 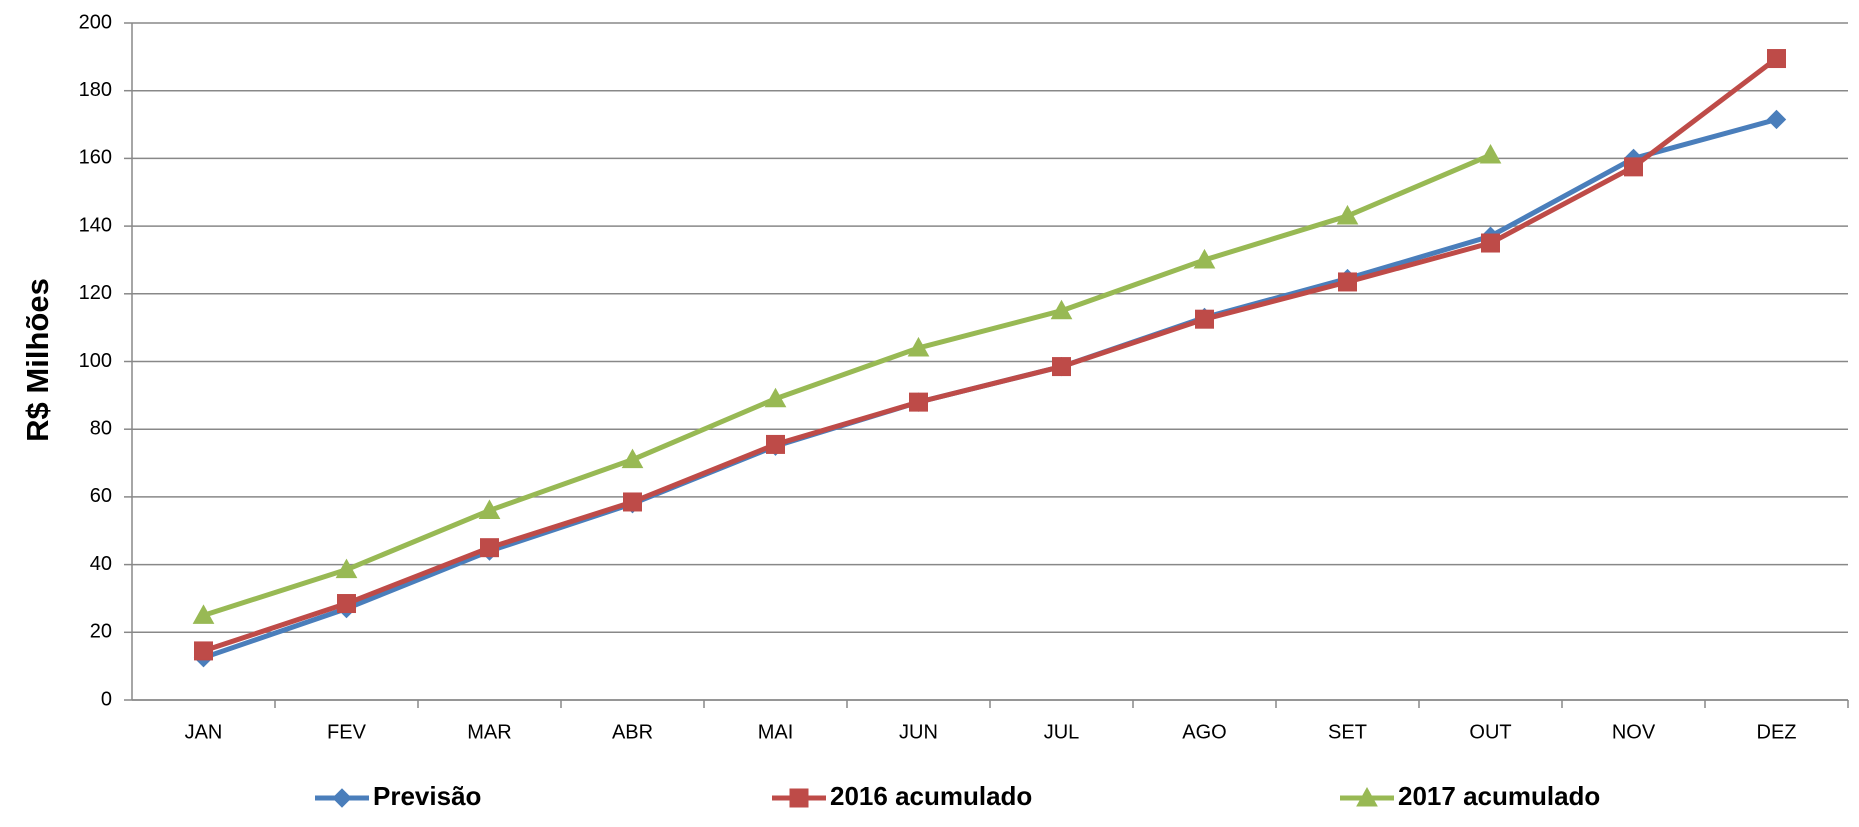 What do you see at coordinates (1490, 732) in the screenshot?
I see `x-tick-label: OUT` at bounding box center [1490, 732].